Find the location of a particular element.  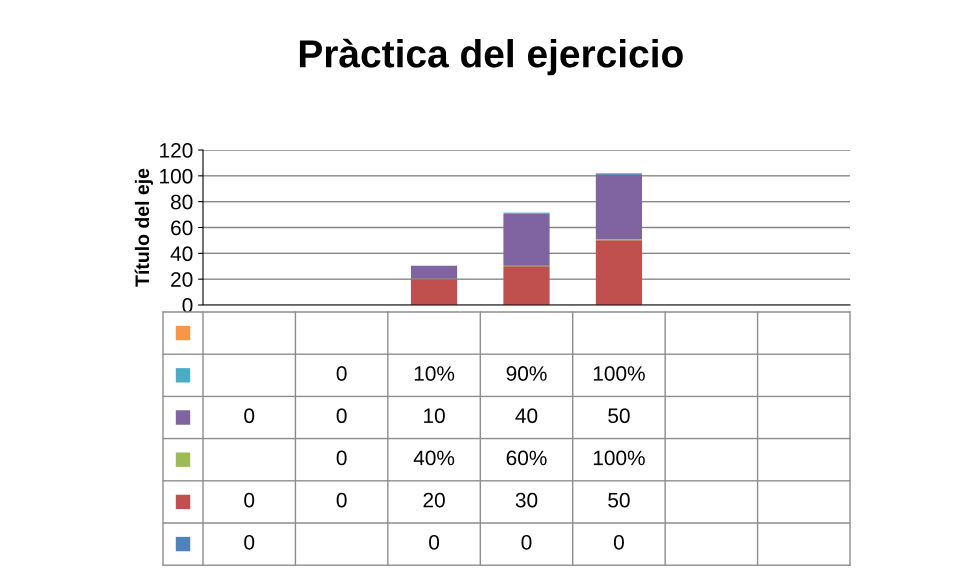

data-label: 10% is located at coordinates (434, 373).